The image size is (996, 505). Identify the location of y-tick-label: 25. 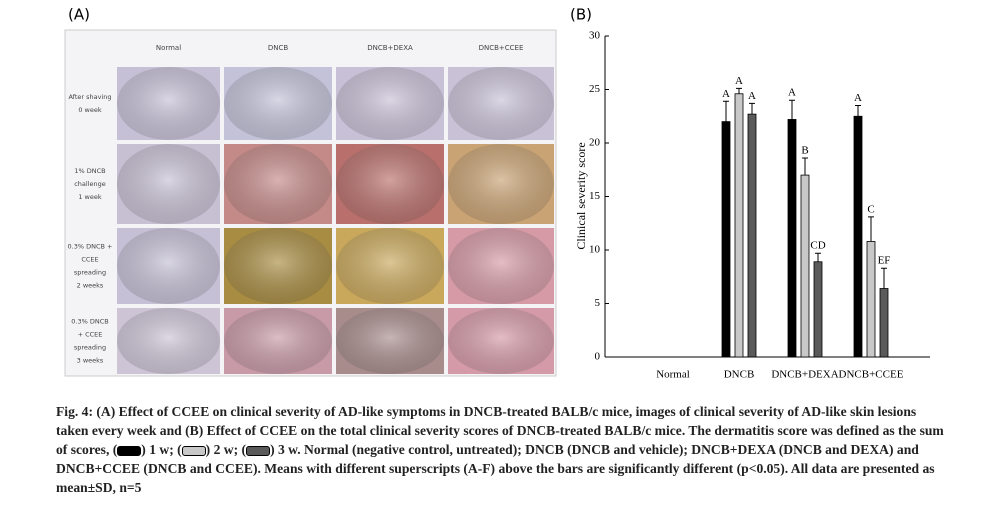
(595, 89).